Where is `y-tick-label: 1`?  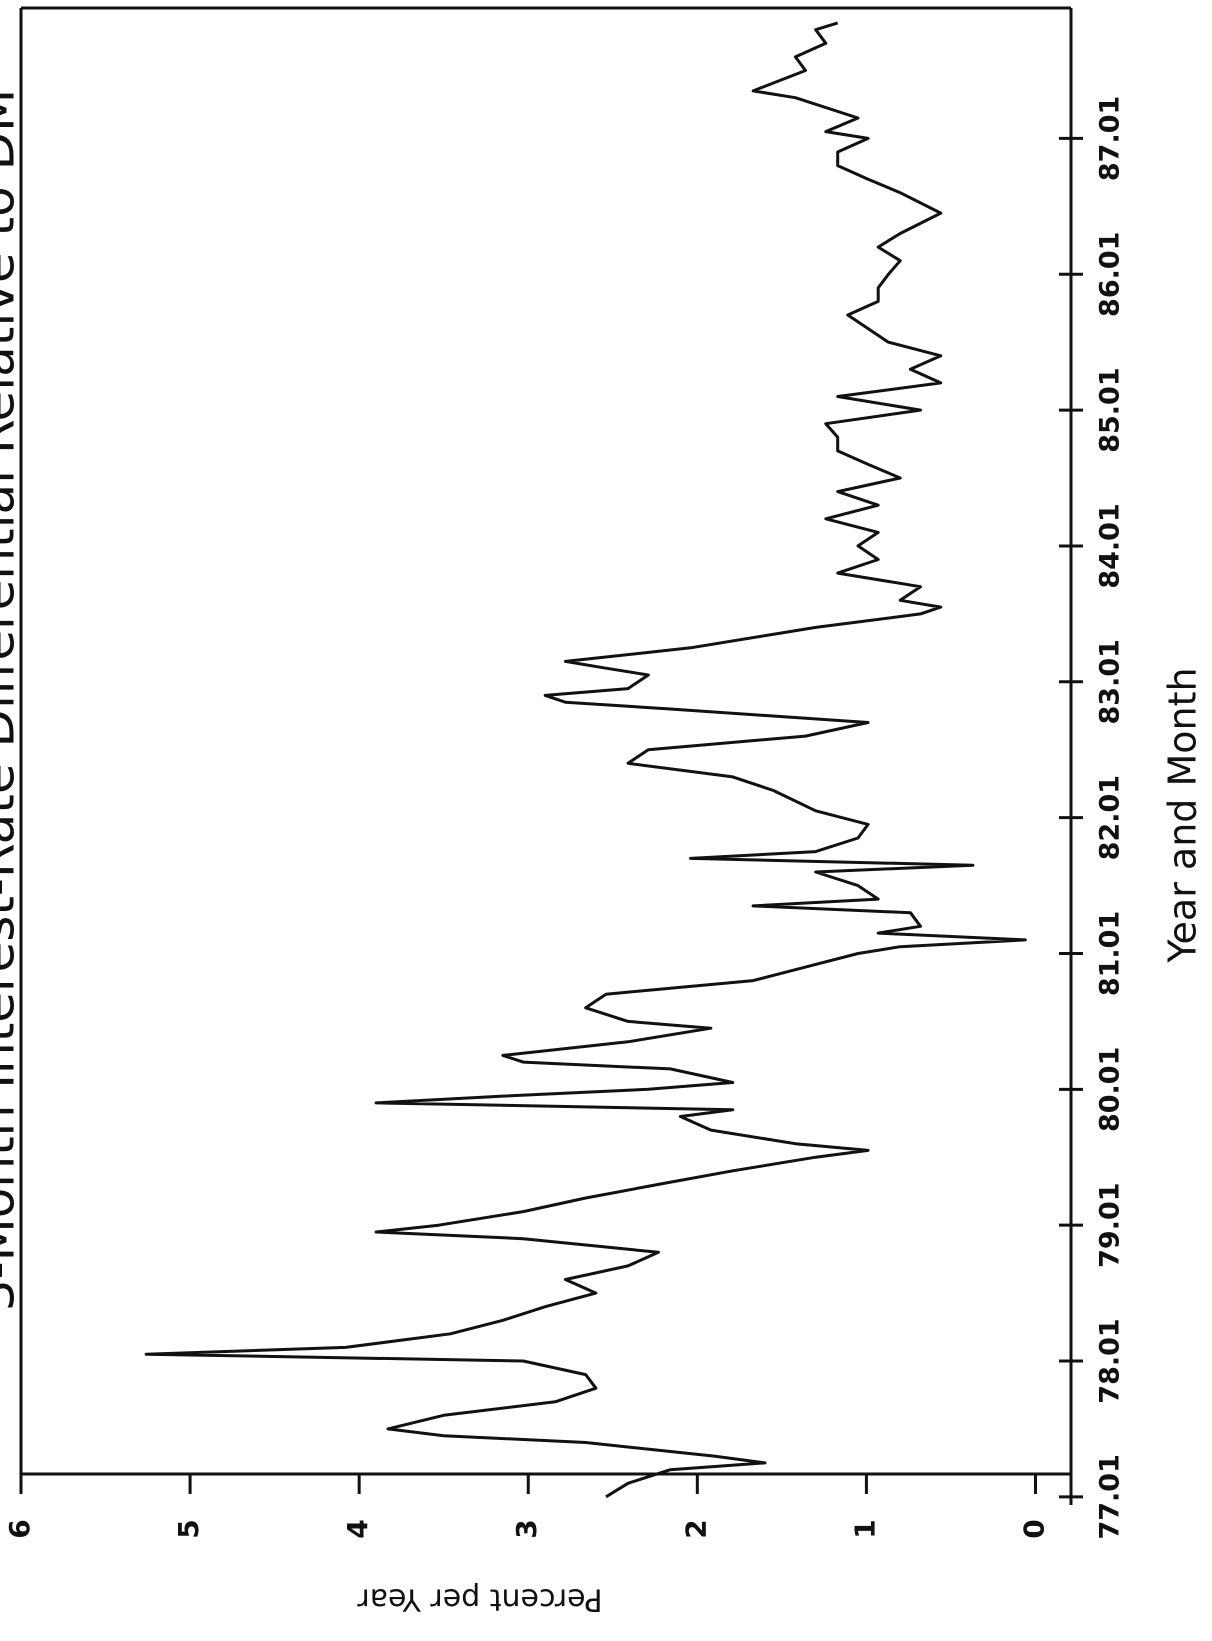
y-tick-label: 1 is located at coordinates (864, 1528).